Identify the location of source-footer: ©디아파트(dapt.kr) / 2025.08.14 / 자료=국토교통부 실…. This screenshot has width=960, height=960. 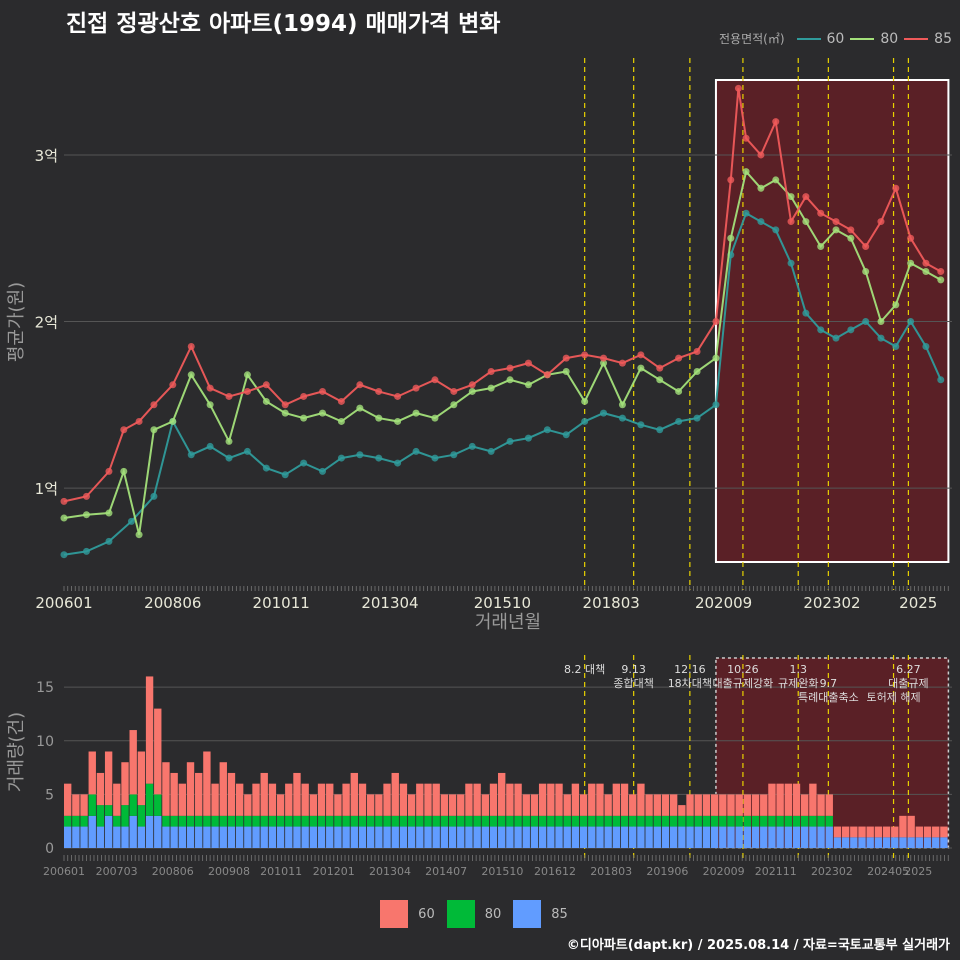
(758, 945).